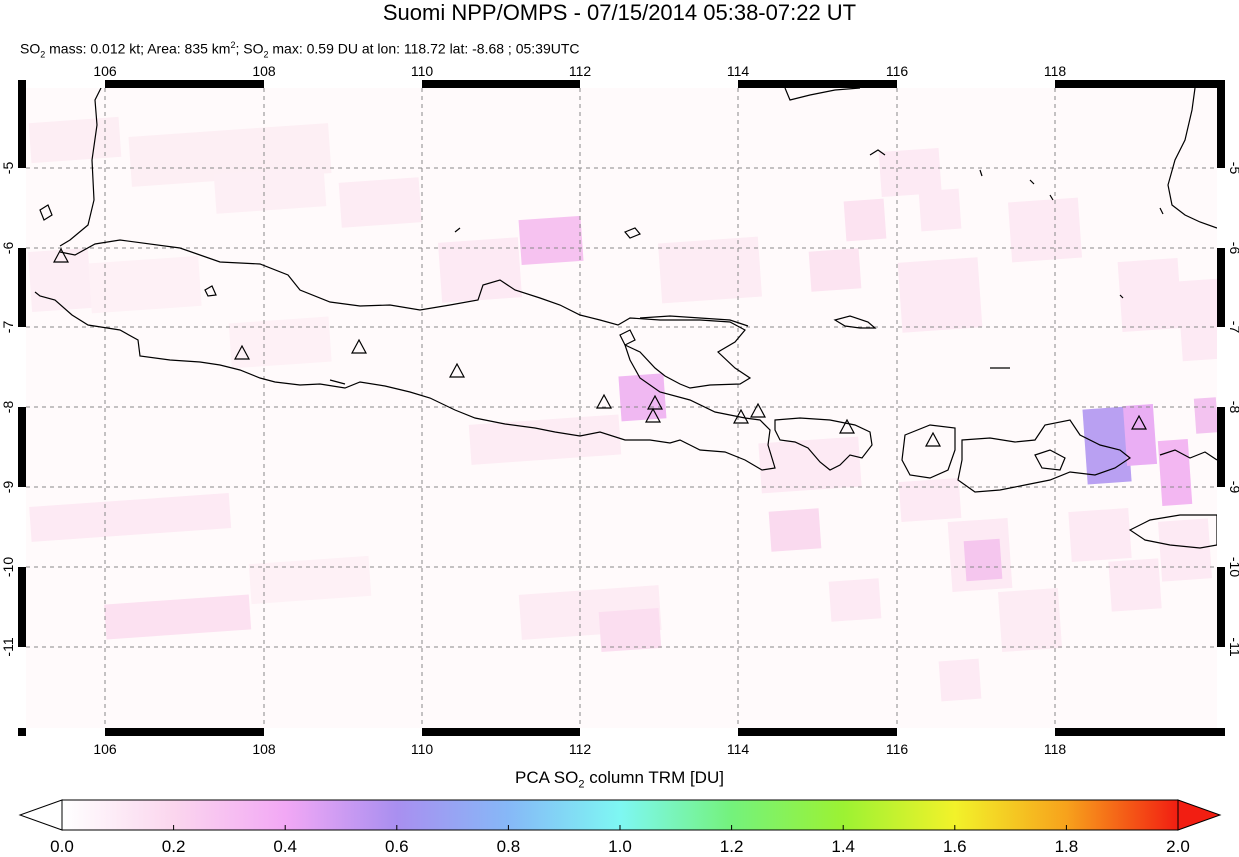  What do you see at coordinates (620, 815) in the screenshot?
I see `colorbar` at bounding box center [620, 815].